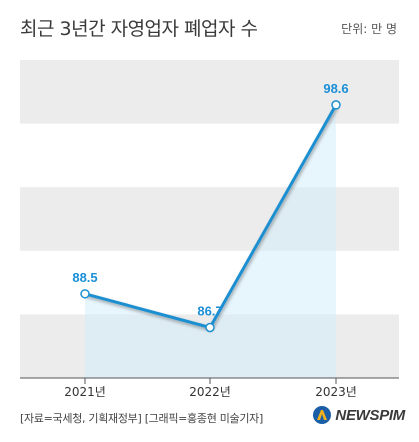 This screenshot has width=419, height=442. What do you see at coordinates (369, 29) in the screenshot?
I see `unit-label: 단위: 만 명` at bounding box center [369, 29].